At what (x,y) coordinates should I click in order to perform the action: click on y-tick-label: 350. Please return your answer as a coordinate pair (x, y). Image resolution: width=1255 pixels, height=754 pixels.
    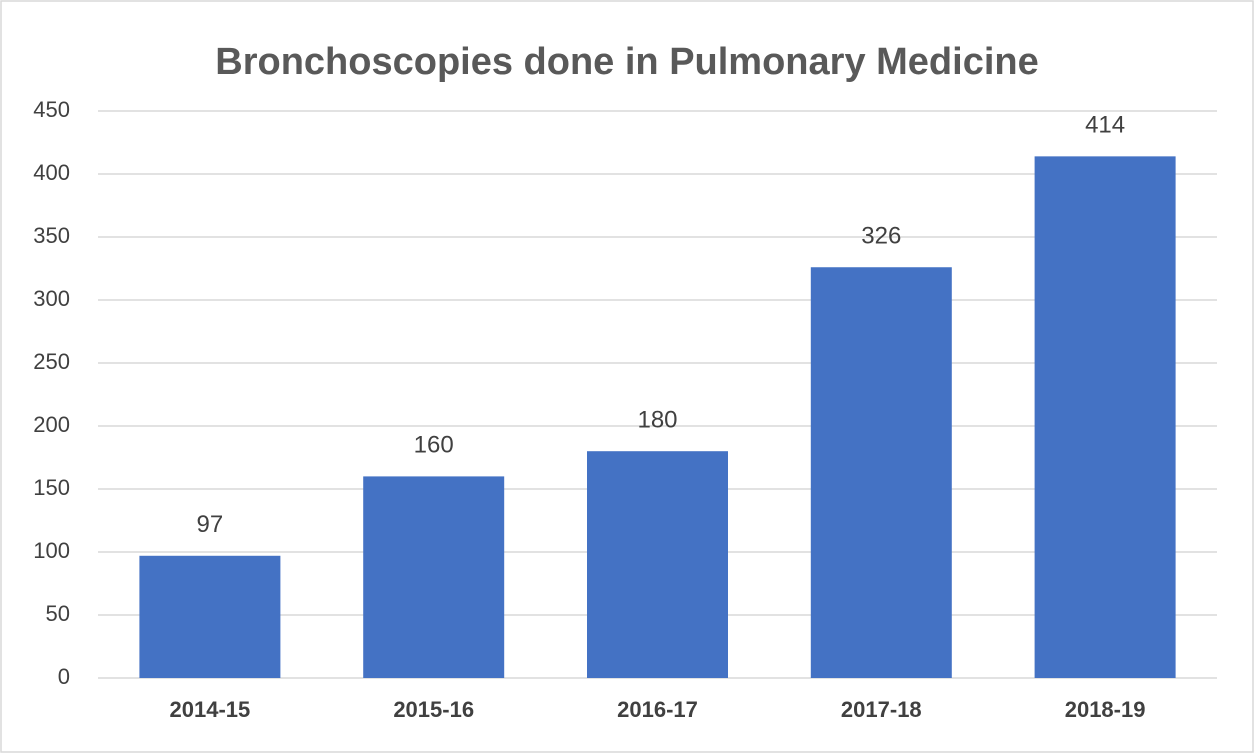
    Looking at the image, I should click on (51, 235).